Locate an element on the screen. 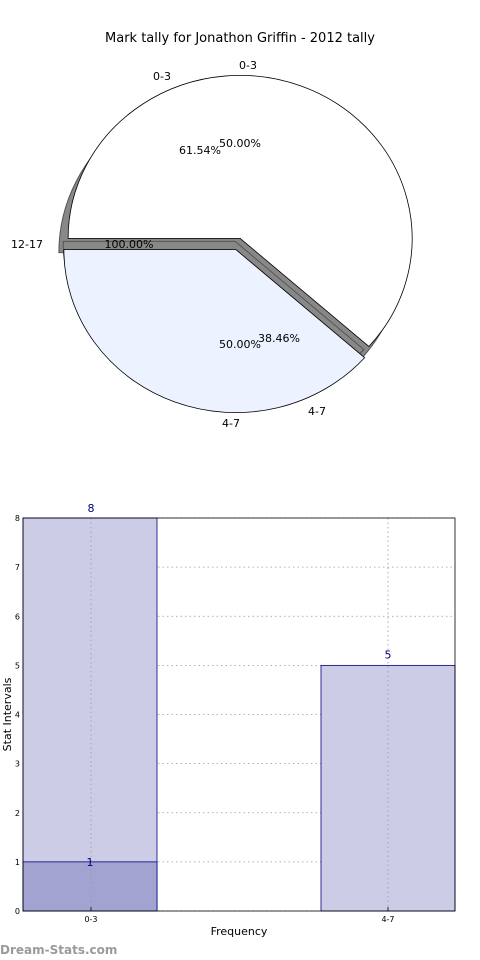 The height and width of the screenshot is (960, 480). pie-pct-label-0-1: 38.46% is located at coordinates (279, 338).